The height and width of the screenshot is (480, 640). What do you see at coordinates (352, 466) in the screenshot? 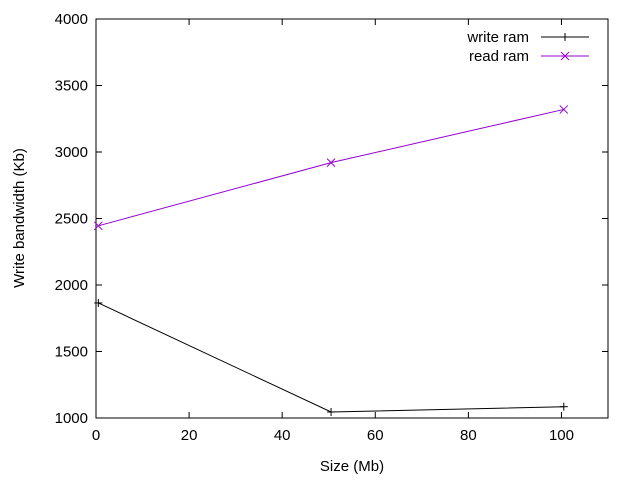
I see `x-axis-title: Size (Mb)` at bounding box center [352, 466].